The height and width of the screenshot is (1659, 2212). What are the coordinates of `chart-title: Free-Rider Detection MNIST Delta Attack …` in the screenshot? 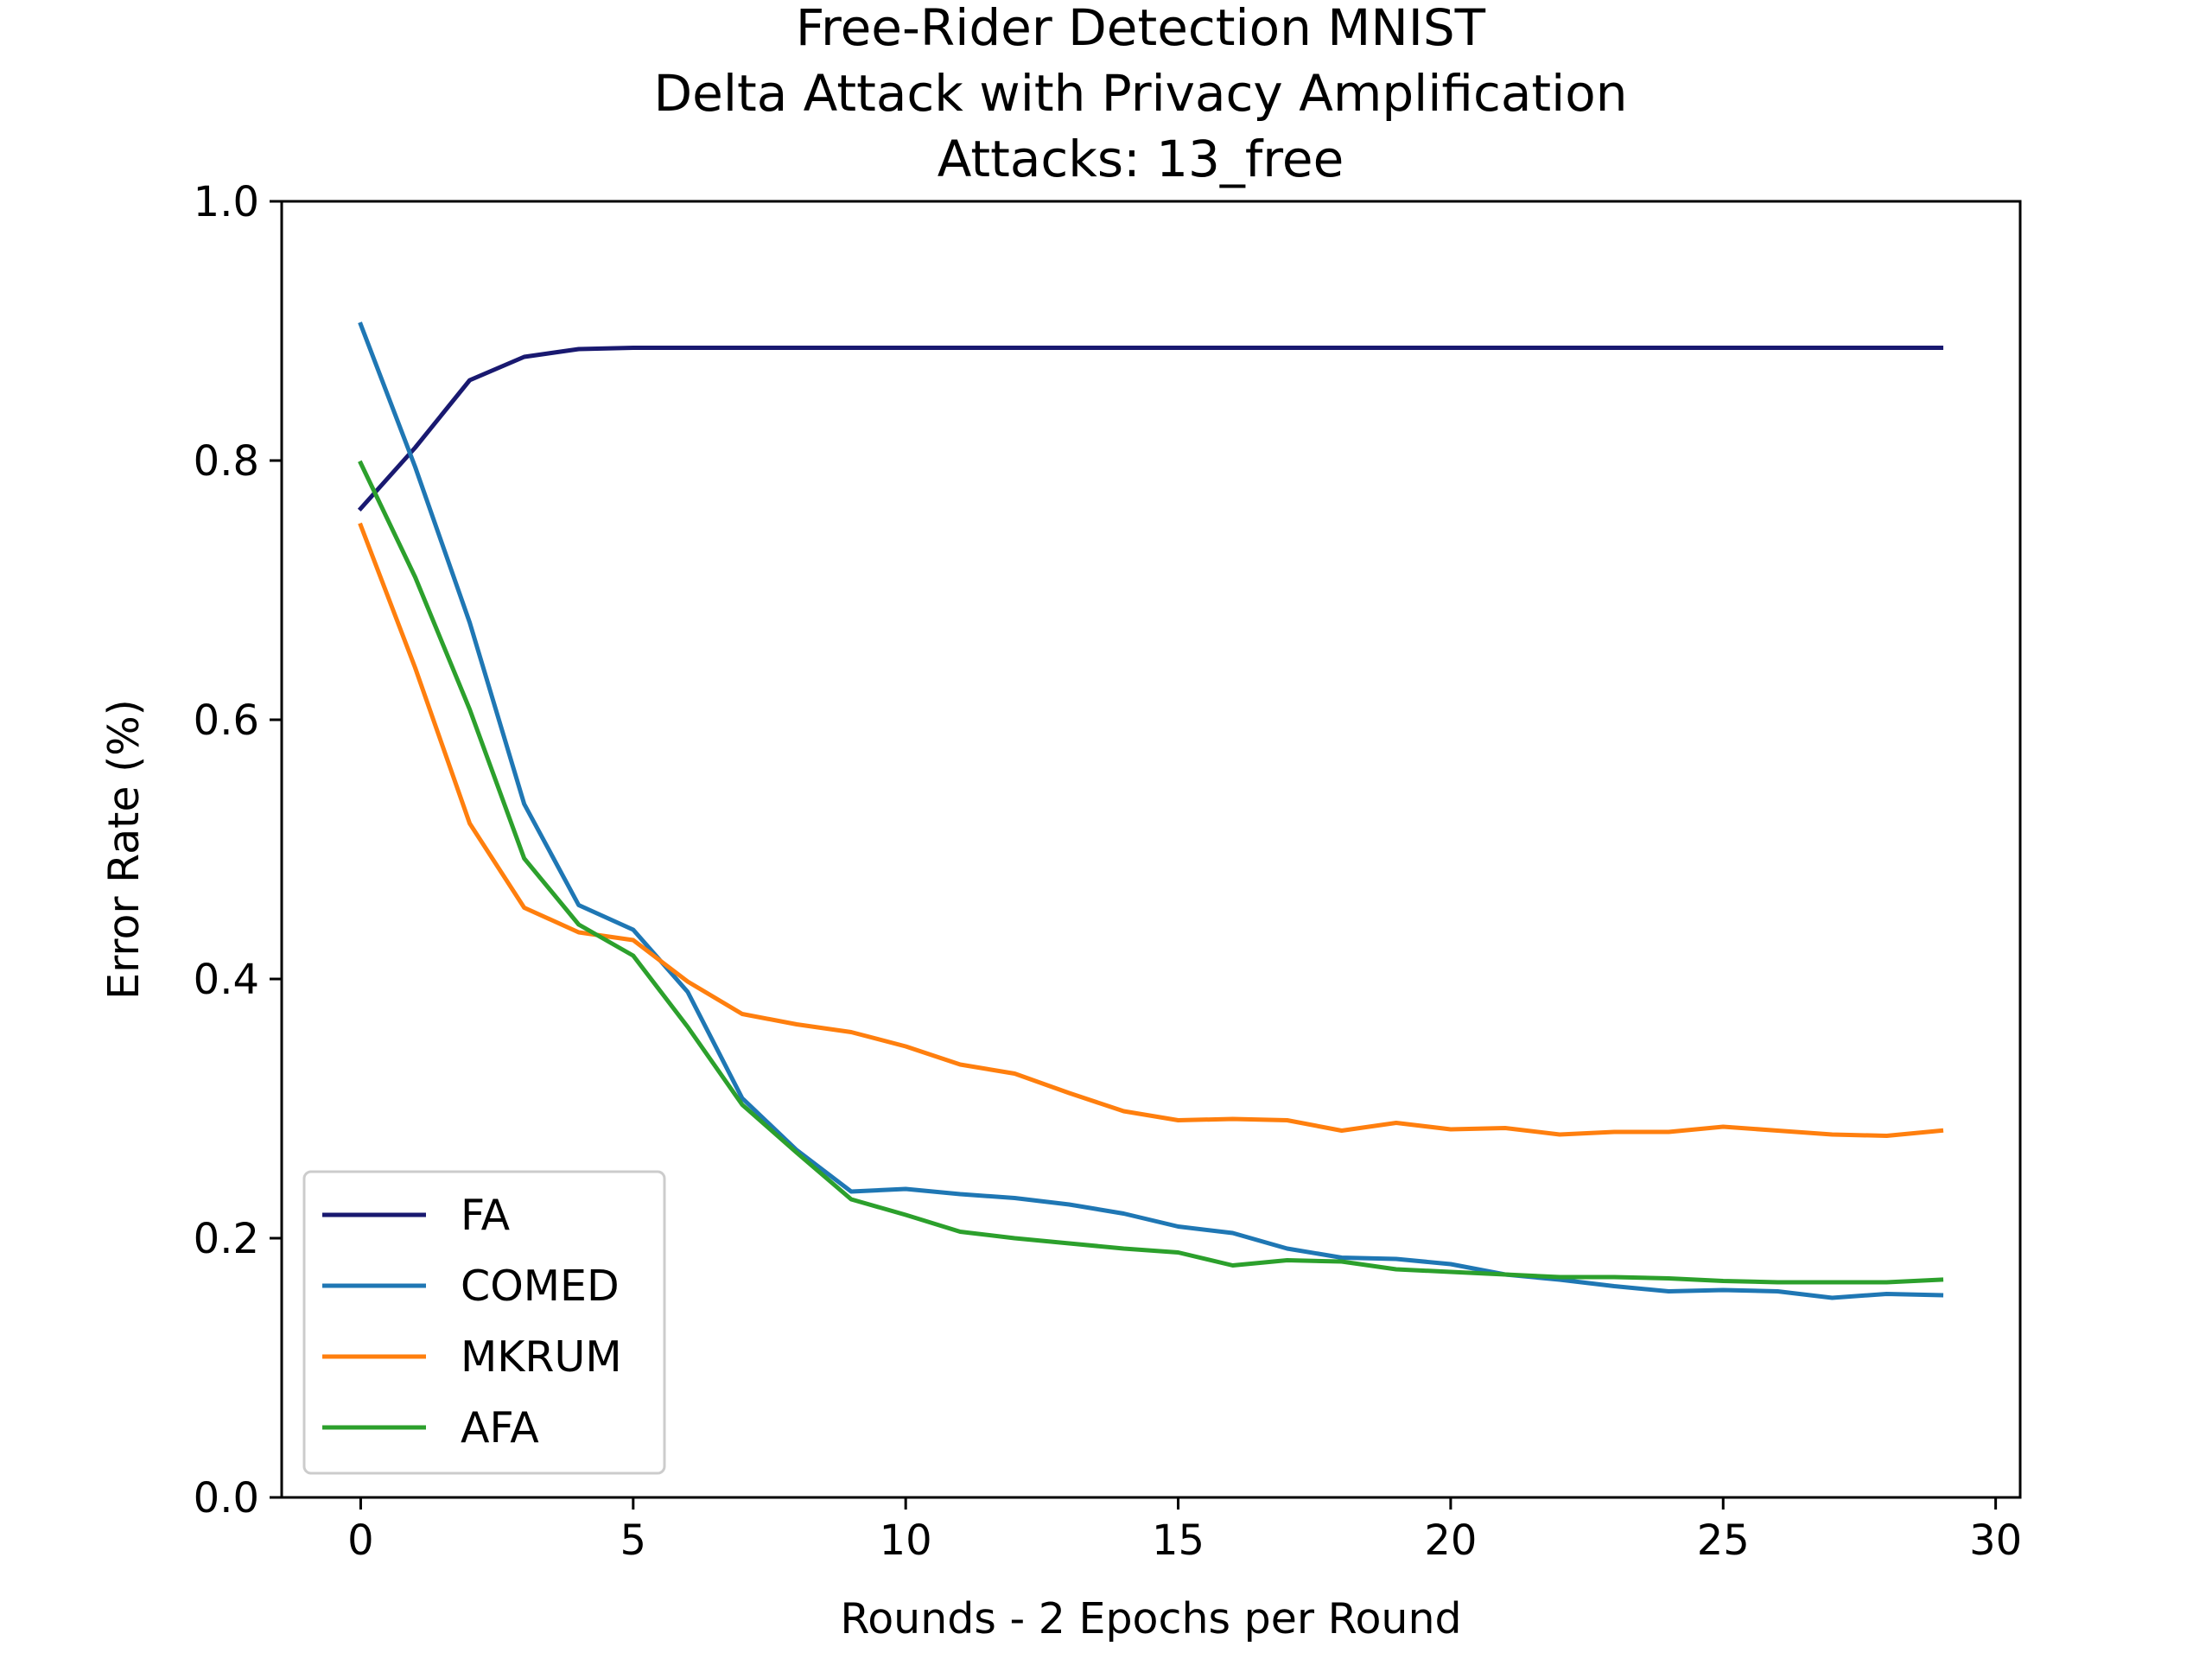 It's located at (1141, 94).